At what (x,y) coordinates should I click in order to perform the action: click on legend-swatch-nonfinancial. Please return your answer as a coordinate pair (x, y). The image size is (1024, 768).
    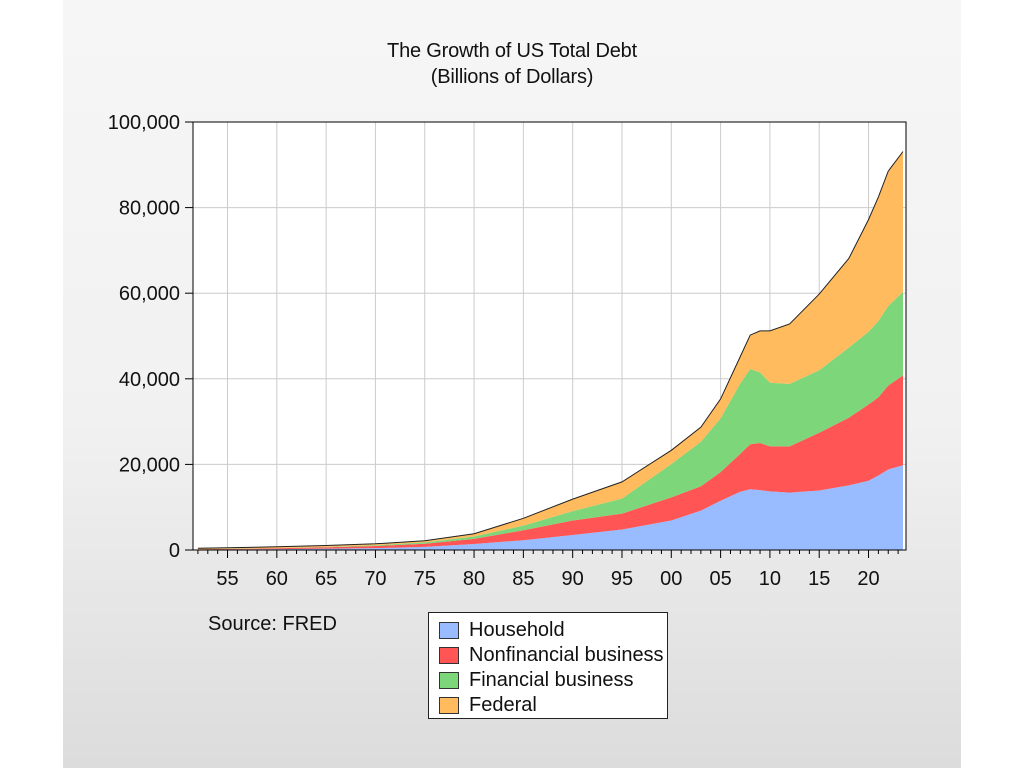
    Looking at the image, I should click on (449, 655).